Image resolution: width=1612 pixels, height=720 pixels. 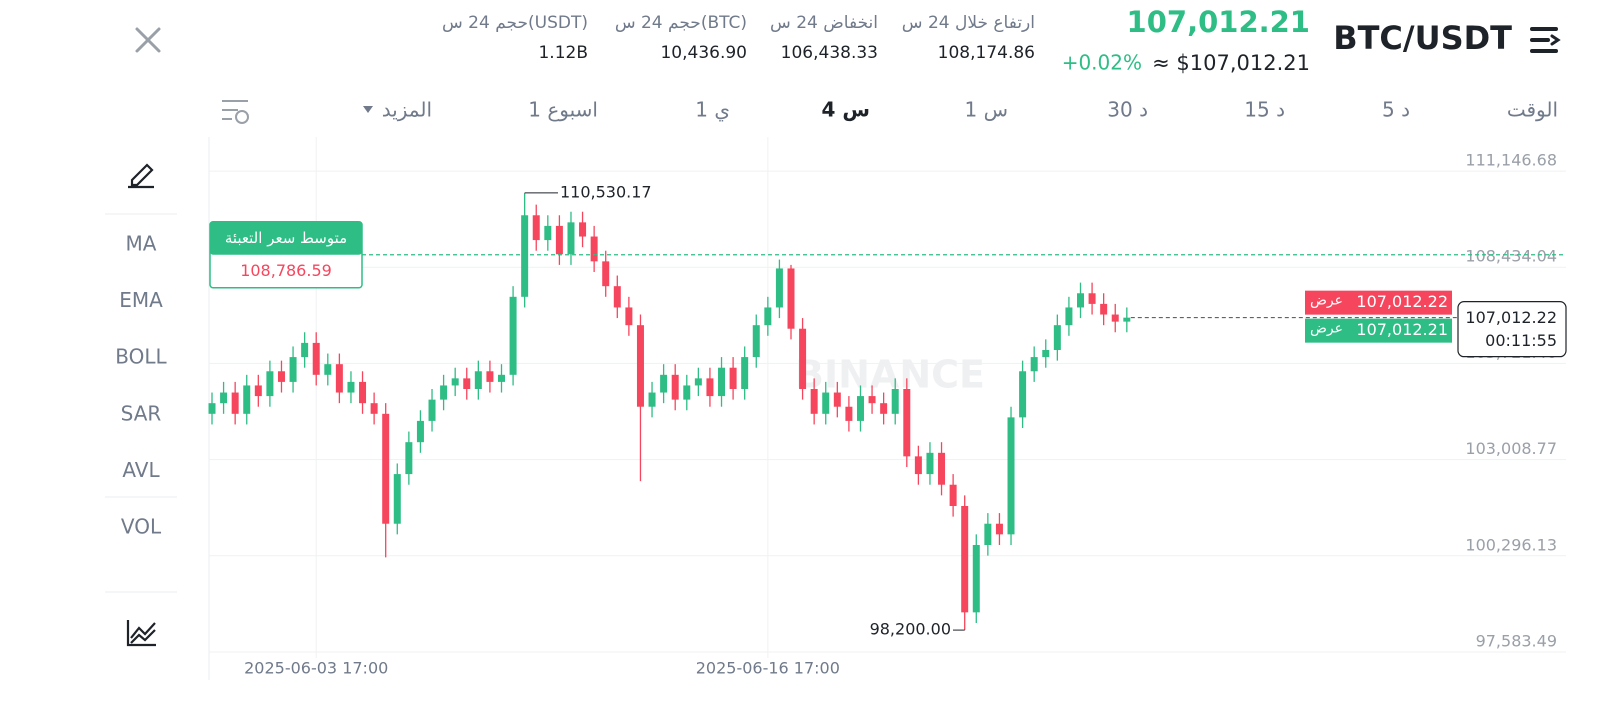 I want to click on stat-label: انخفاض 24 س, so click(x=824, y=23).